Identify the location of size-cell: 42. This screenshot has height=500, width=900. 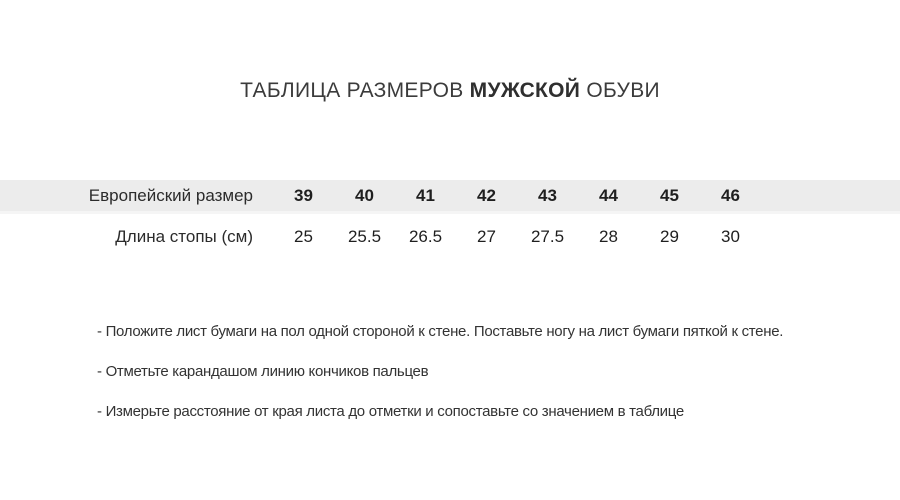
(486, 195).